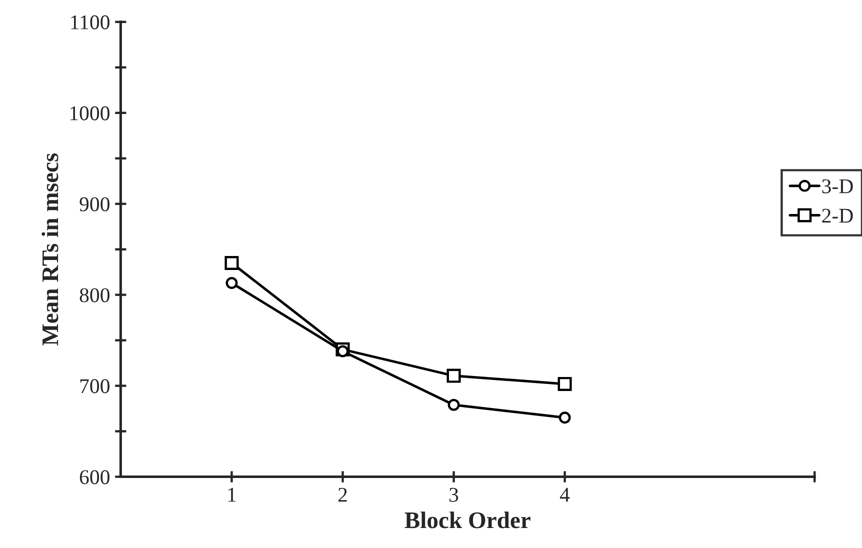 The width and height of the screenshot is (862, 548). Describe the element at coordinates (50, 249) in the screenshot. I see `y-axis-title: Mean RTs in msecs` at that location.